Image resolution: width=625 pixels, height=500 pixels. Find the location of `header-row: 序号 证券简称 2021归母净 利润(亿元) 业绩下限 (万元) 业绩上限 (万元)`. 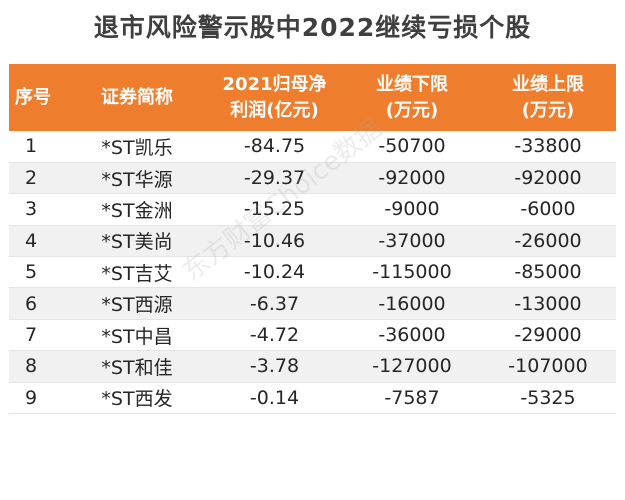

header-row: 序号 证券简称 2021归母净 利润(亿元) 业绩下限 (万元) 业绩上限 (万元) is located at coordinates (312, 97).